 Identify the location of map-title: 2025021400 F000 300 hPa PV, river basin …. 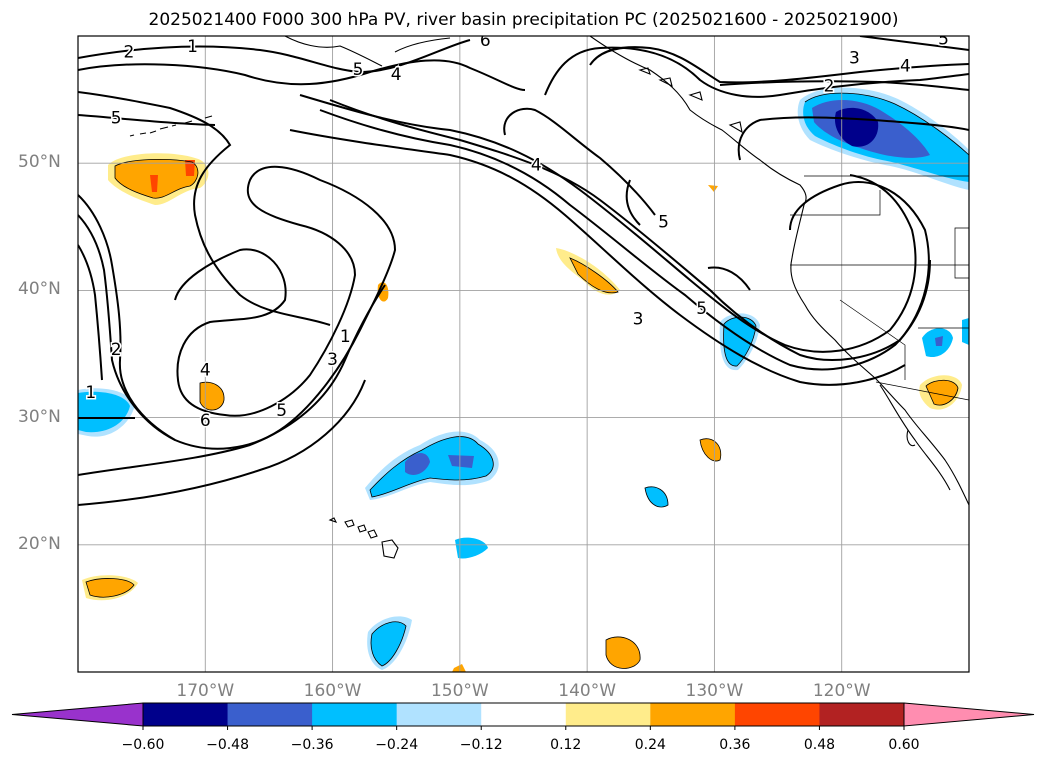
(523, 20).